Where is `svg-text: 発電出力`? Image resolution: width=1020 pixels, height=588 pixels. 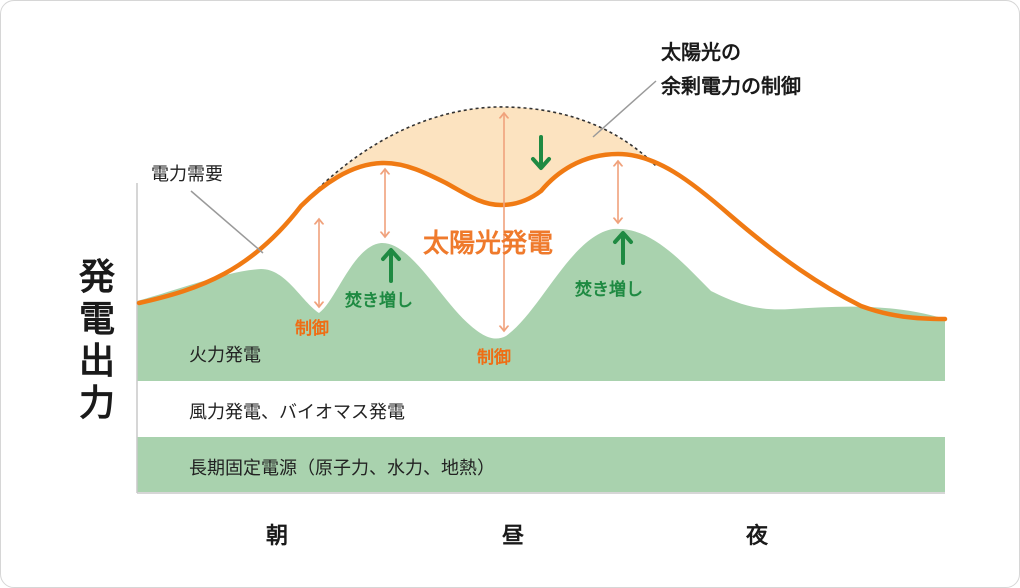 svg-text: 発電出力 is located at coordinates (97, 340).